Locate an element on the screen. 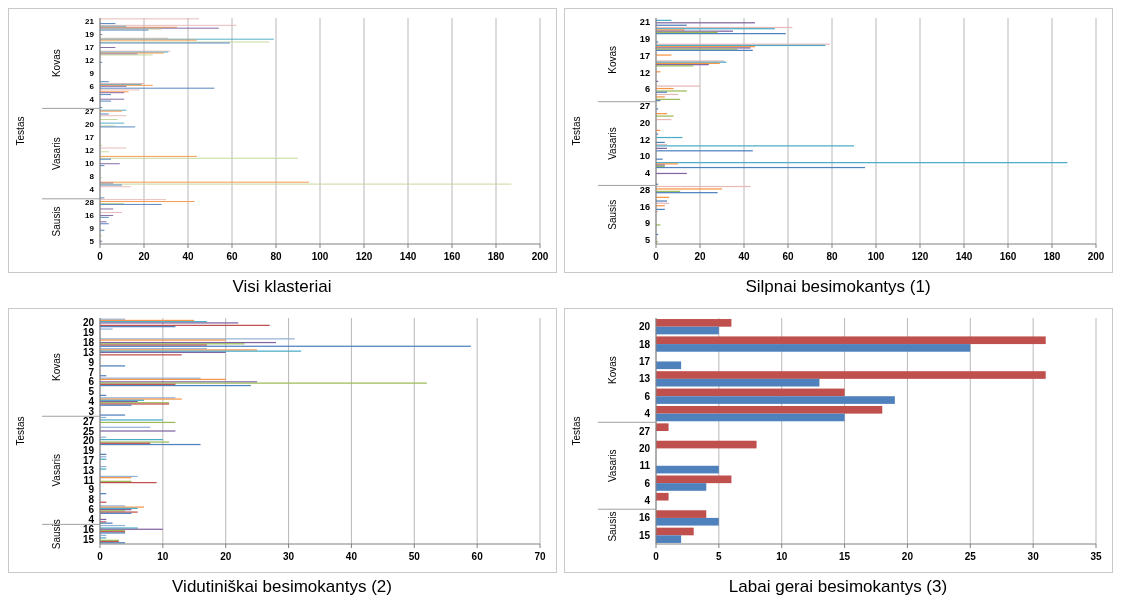 The height and width of the screenshot is (614, 1124). x-tick-label: 70 is located at coordinates (540, 556).